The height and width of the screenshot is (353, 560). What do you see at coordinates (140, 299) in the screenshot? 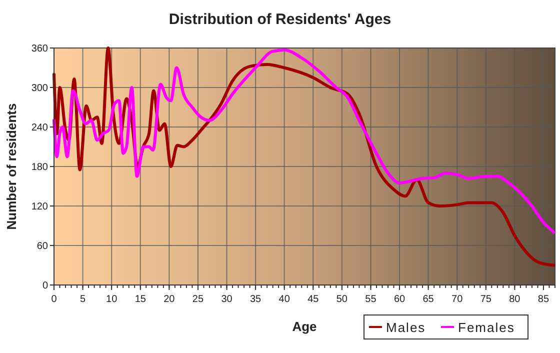
I see `x-tick-label: 15` at bounding box center [140, 299].